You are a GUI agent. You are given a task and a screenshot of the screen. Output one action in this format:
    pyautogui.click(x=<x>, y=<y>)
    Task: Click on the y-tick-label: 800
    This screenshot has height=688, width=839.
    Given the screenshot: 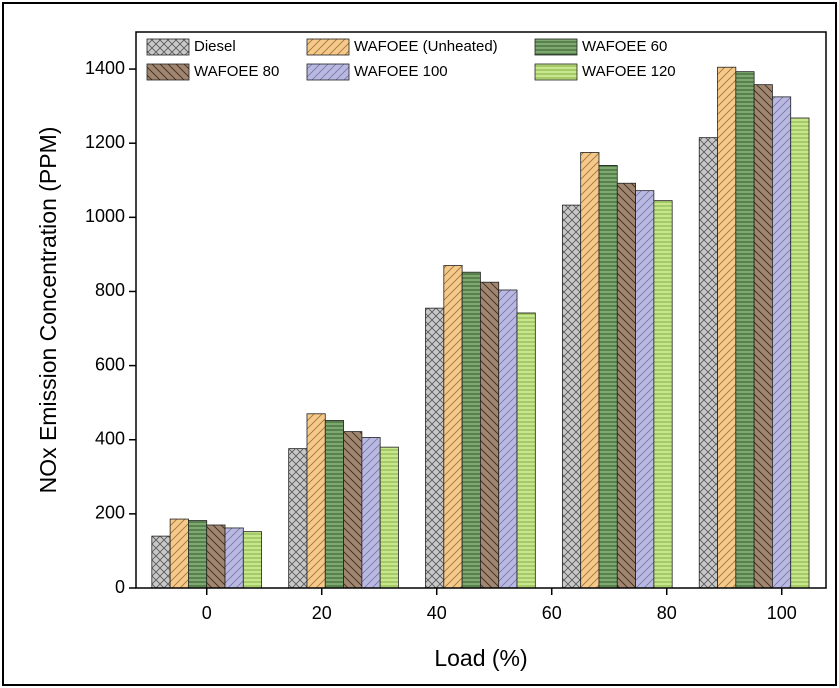 What is the action you would take?
    pyautogui.click(x=110, y=290)
    